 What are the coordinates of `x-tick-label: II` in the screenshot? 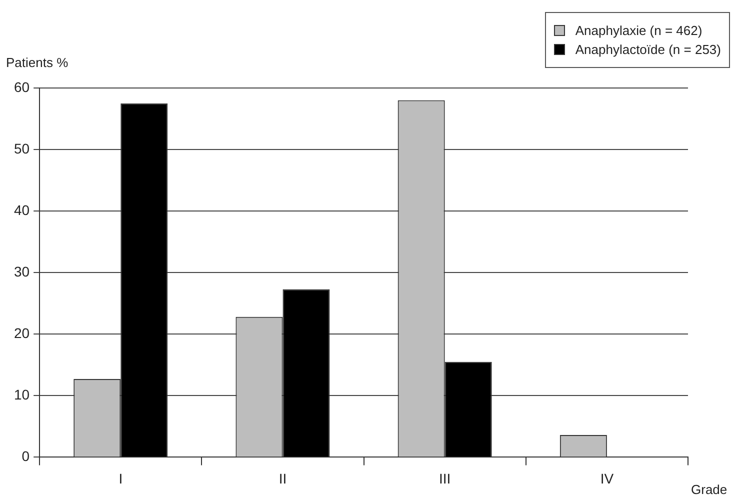 It's located at (282, 478).